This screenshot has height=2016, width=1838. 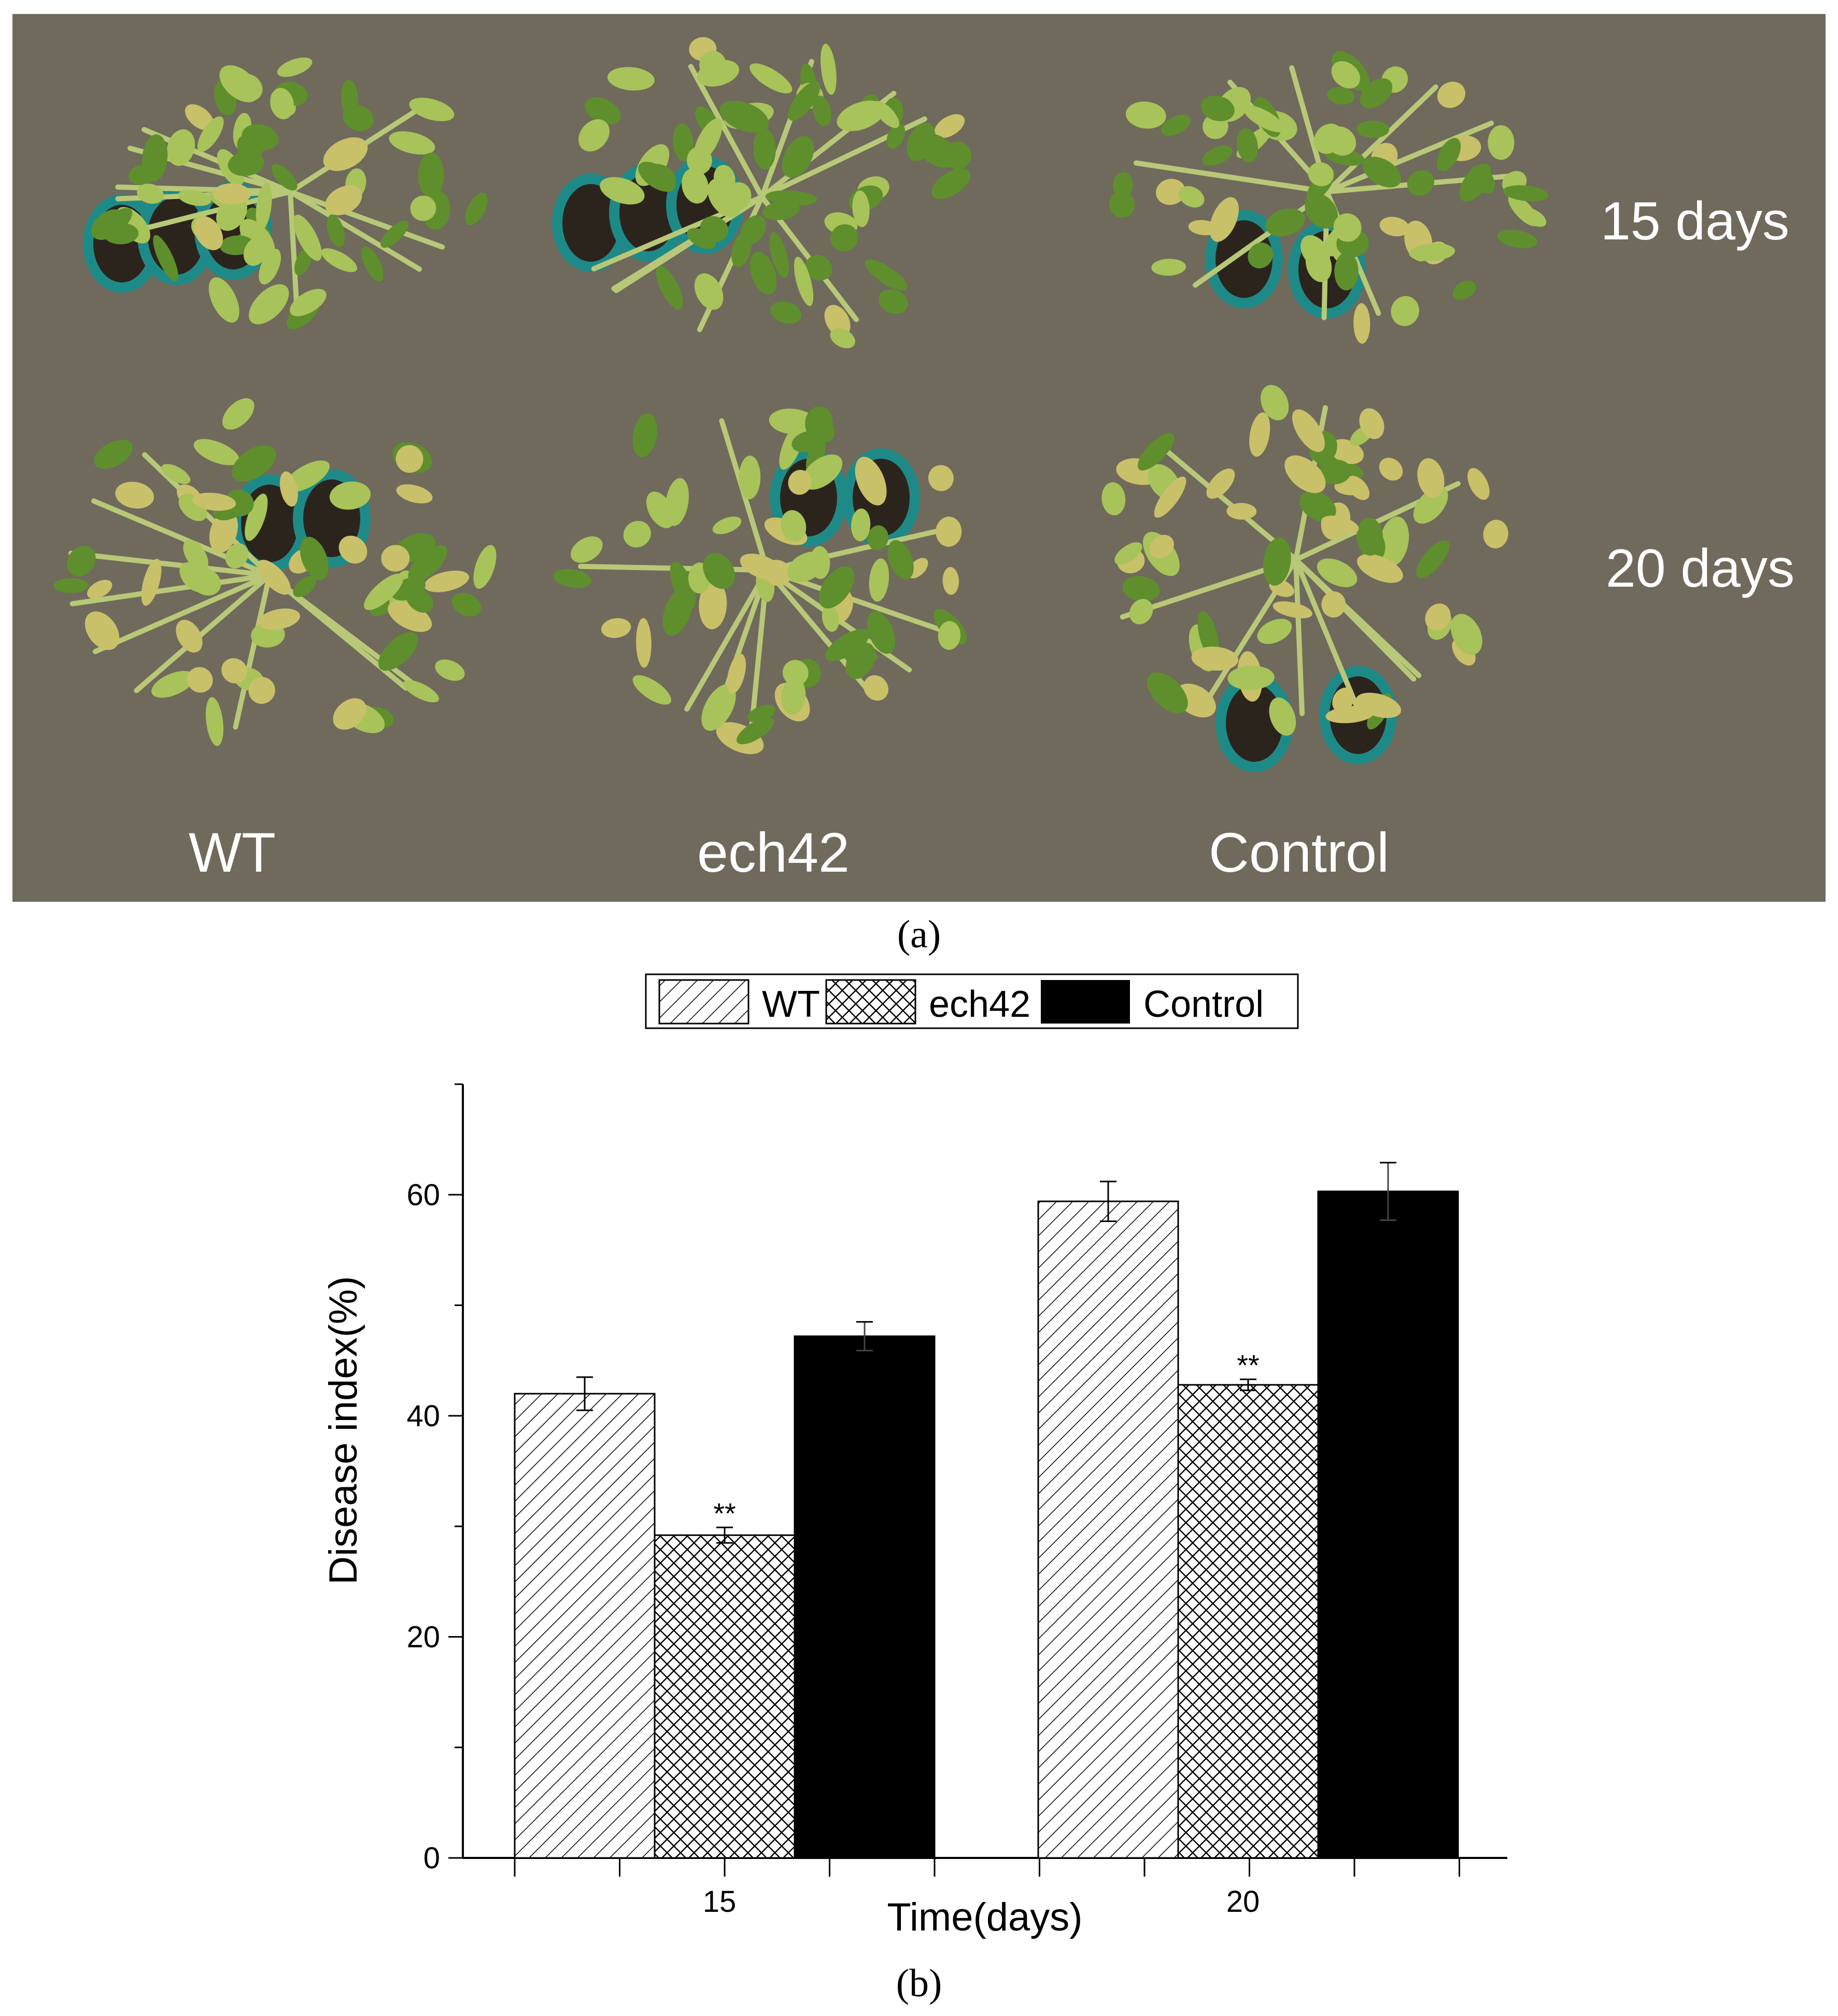 What do you see at coordinates (919, 1983) in the screenshot?
I see `caption-b: (b)` at bounding box center [919, 1983].